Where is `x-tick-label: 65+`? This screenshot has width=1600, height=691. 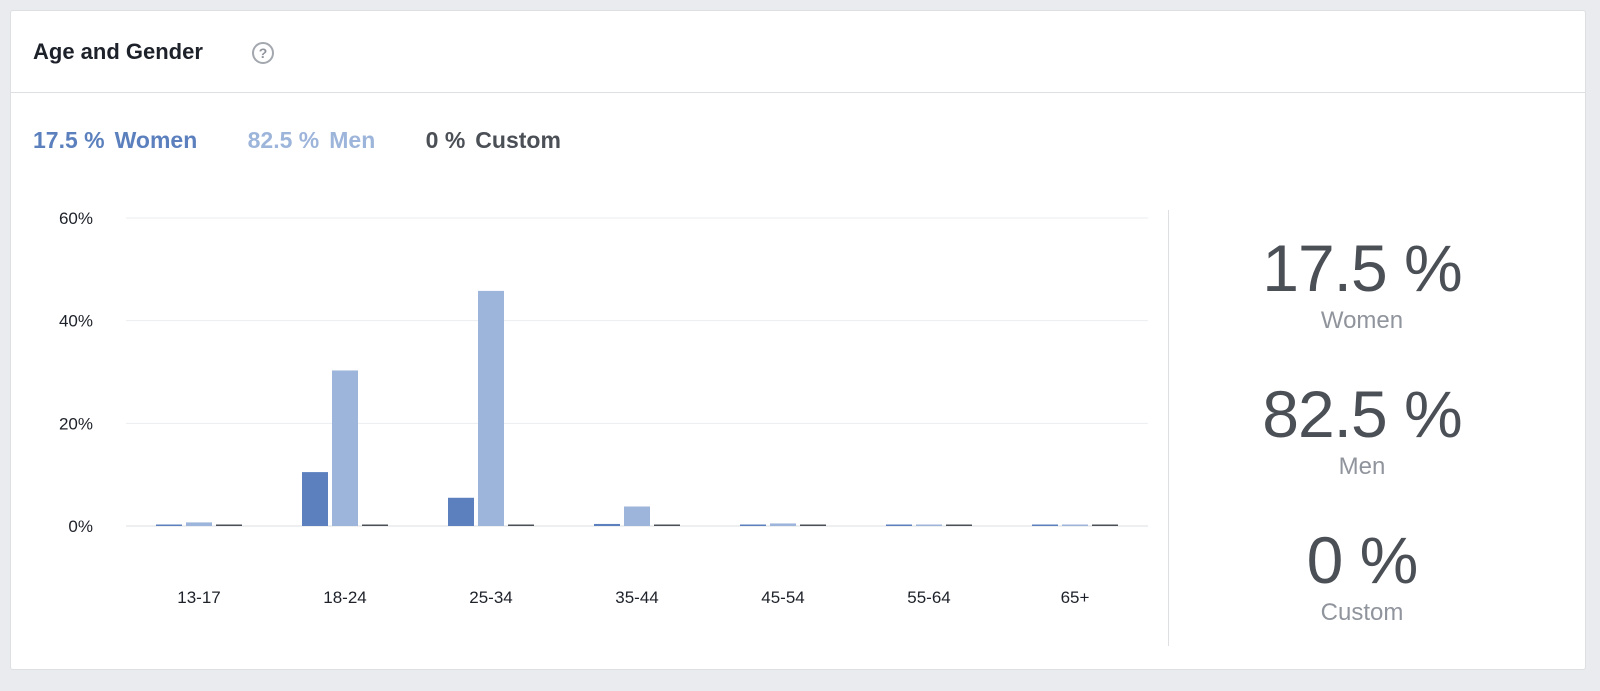 x-tick-label: 65+ is located at coordinates (1075, 597).